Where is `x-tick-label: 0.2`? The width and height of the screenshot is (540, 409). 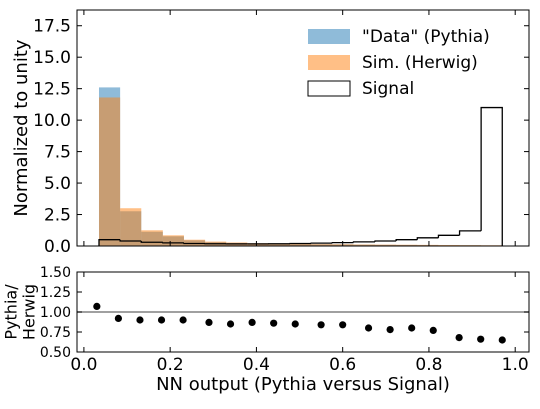 x-tick-label: 0.2 is located at coordinates (170, 365).